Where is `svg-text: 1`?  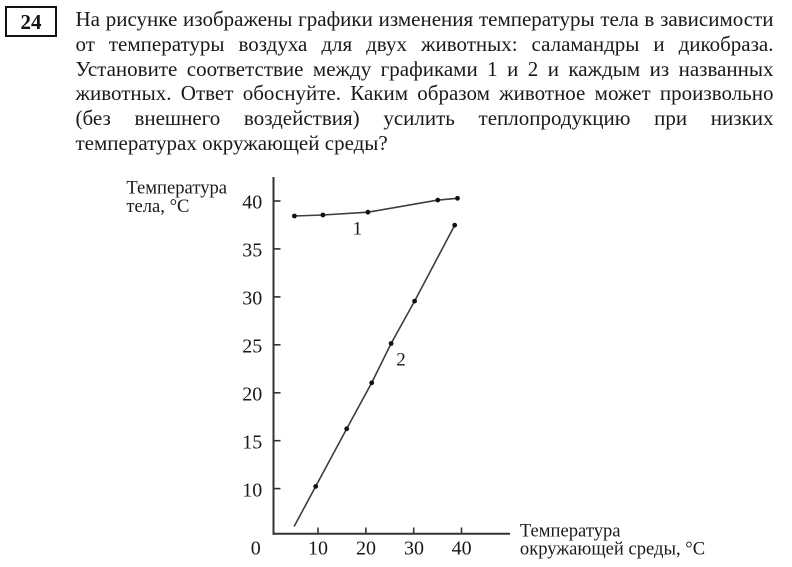
svg-text: 1 is located at coordinates (358, 229).